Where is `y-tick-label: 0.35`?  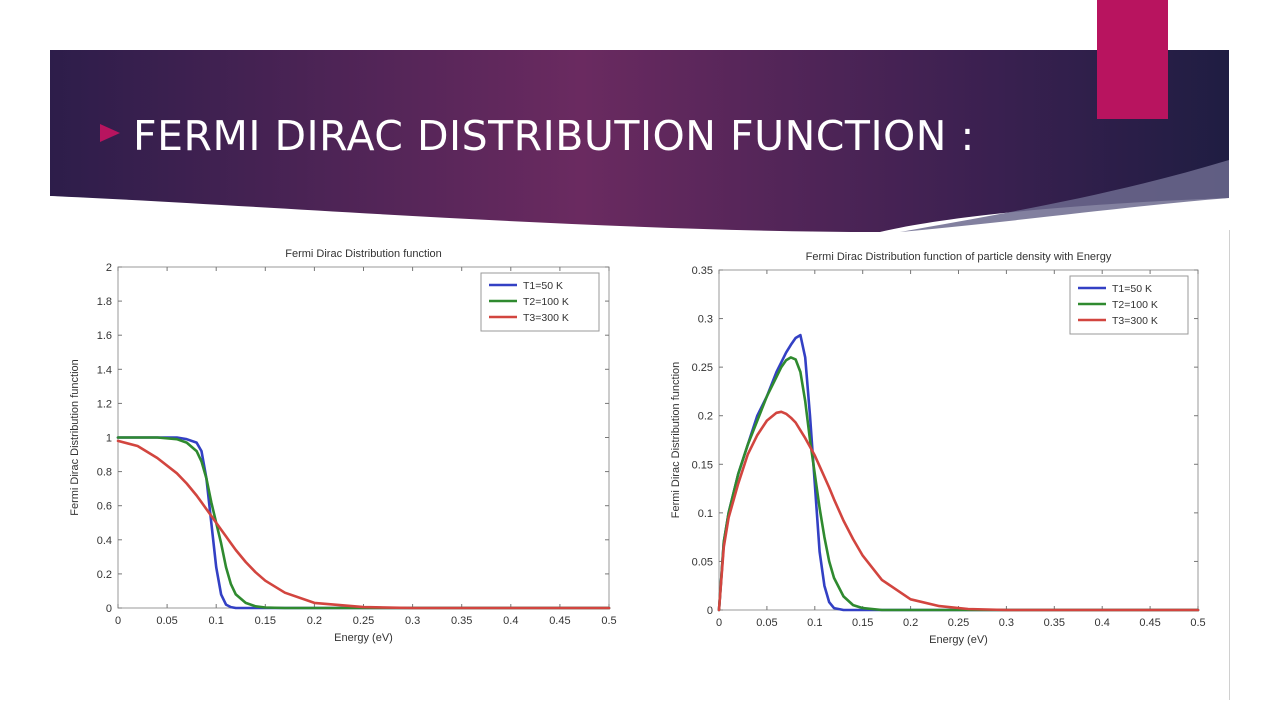 y-tick-label: 0.35 is located at coordinates (702, 271).